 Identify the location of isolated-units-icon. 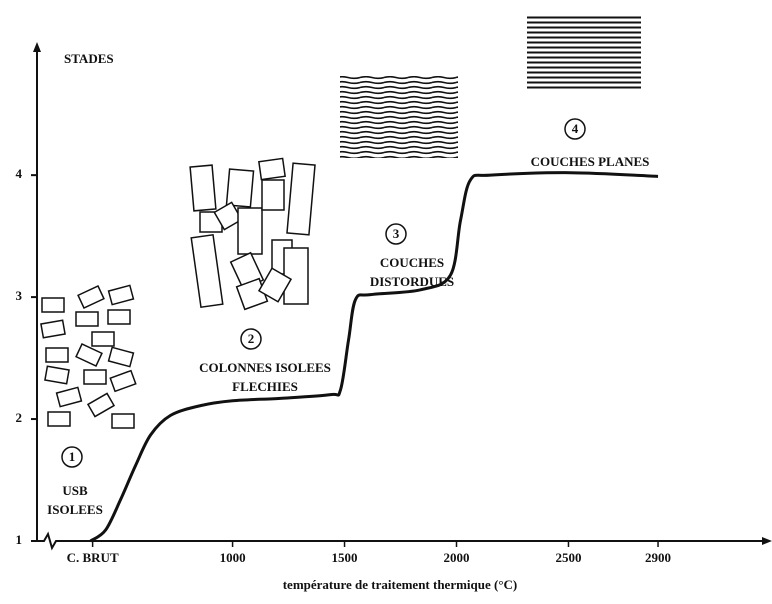
(88, 356).